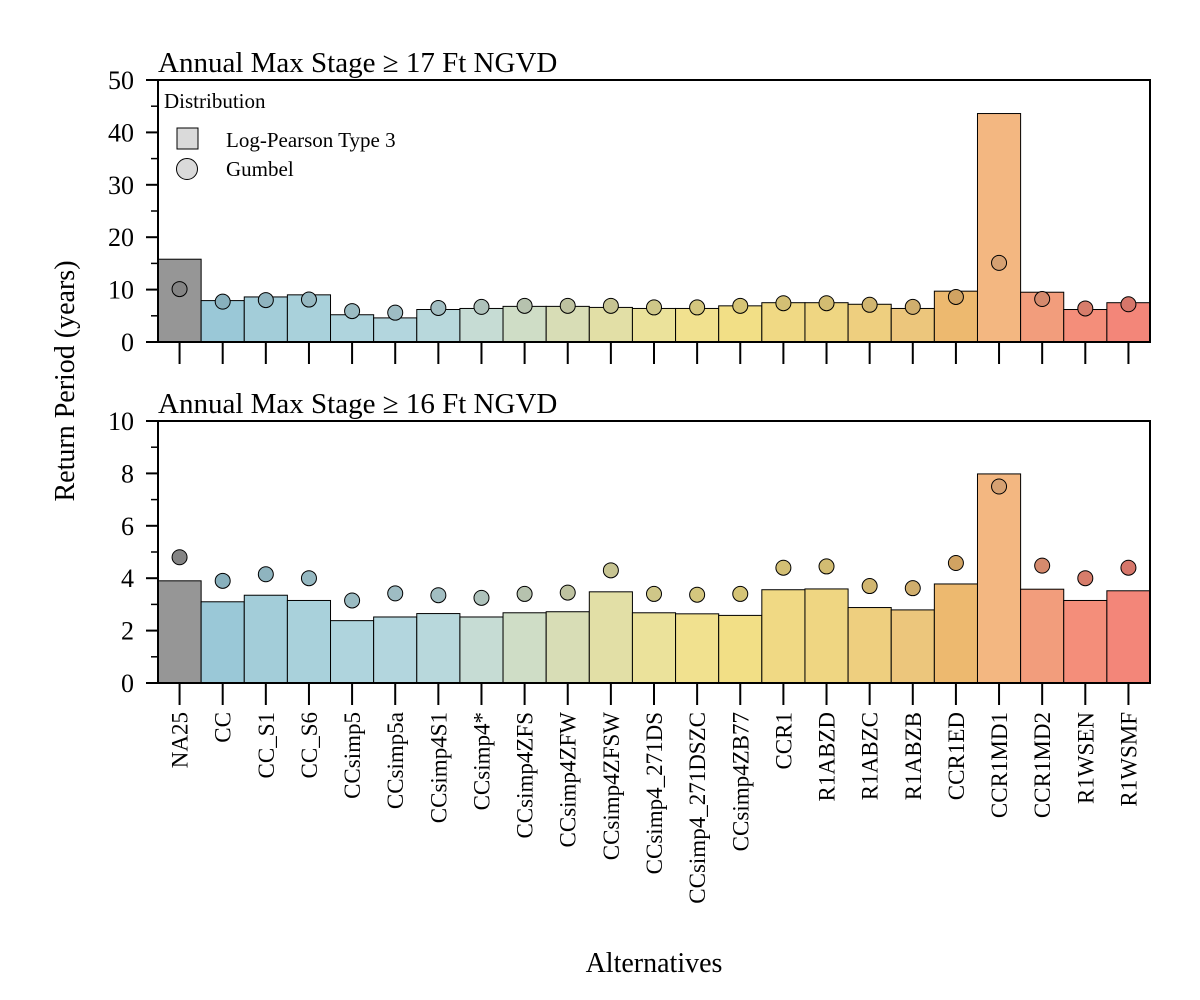 The height and width of the screenshot is (1000, 1200). What do you see at coordinates (357, 63) in the screenshot?
I see `panel-title-17ft: Annual Max Stage ≥ 17 Ft NGVD` at bounding box center [357, 63].